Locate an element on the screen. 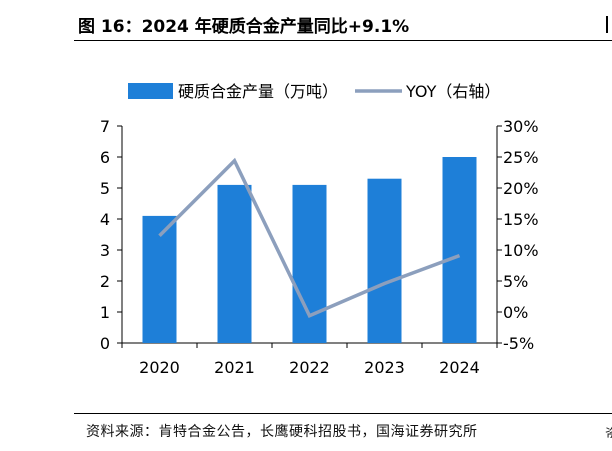 This screenshot has height=451, width=612. bar-2020 is located at coordinates (159, 279).